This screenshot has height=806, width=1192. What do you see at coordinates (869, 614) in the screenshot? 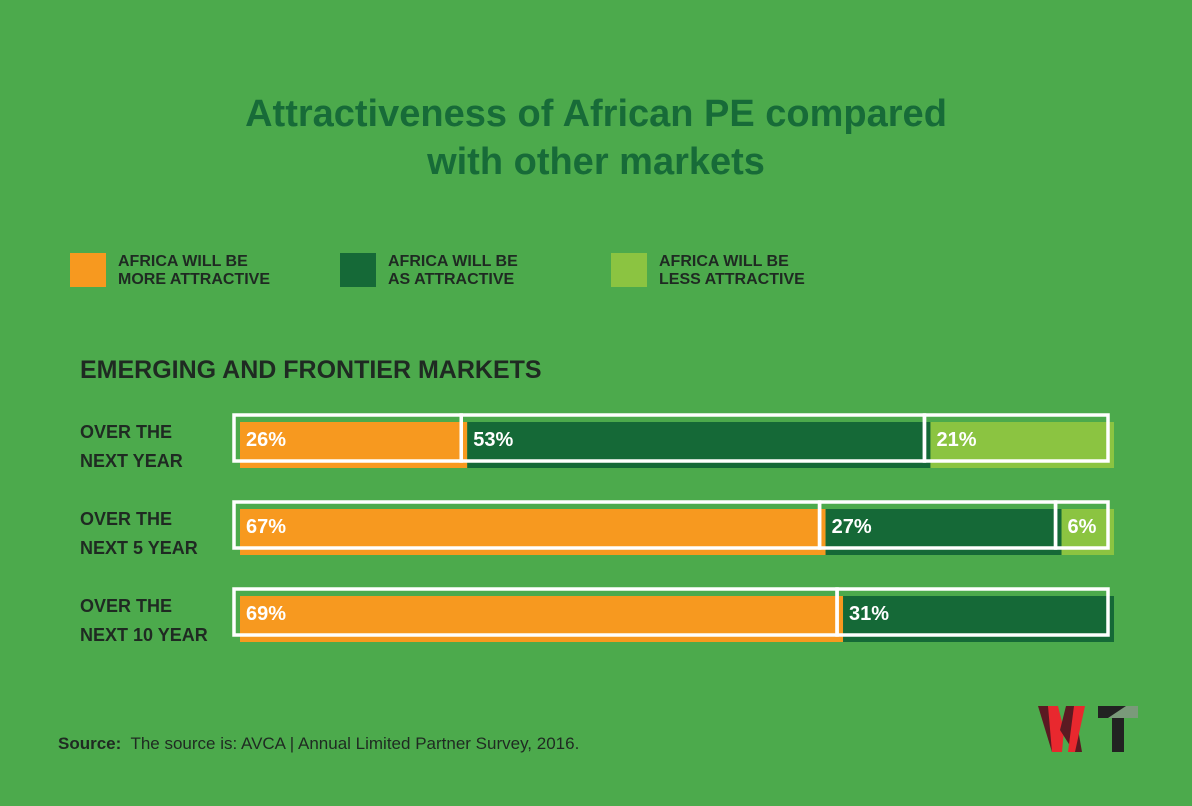
I see `data-label: 31%` at bounding box center [869, 614].